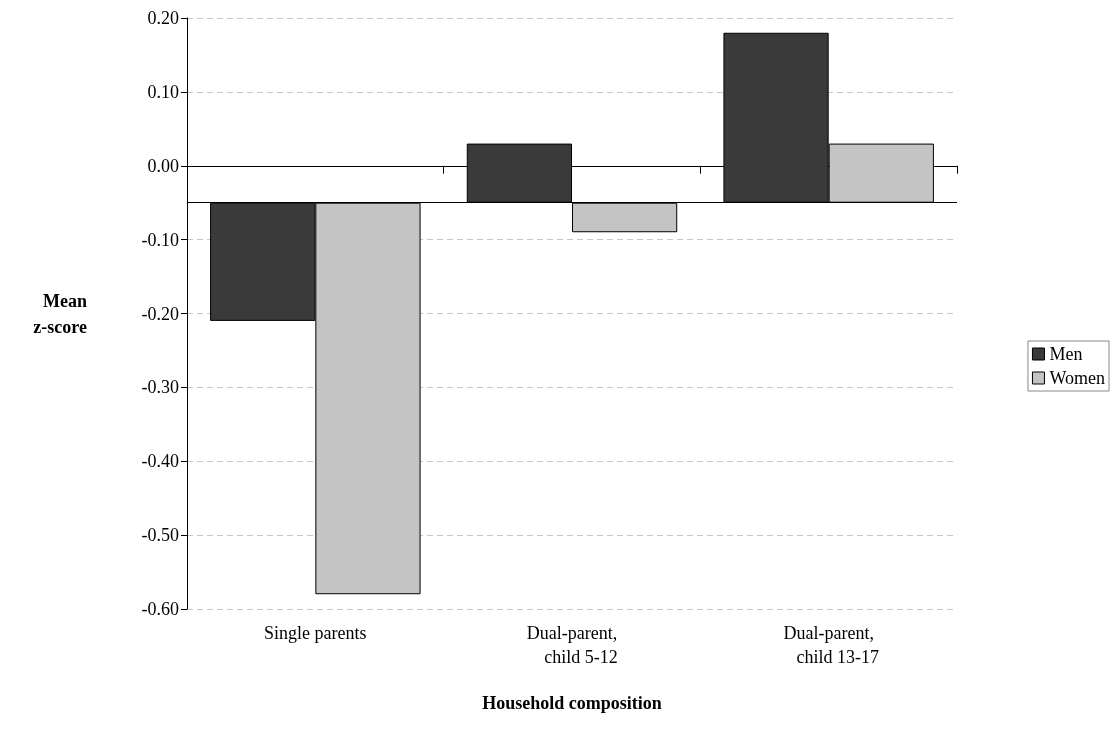 The height and width of the screenshot is (732, 1111). Describe the element at coordinates (572, 703) in the screenshot. I see `x-axis-title: Household composition` at that location.